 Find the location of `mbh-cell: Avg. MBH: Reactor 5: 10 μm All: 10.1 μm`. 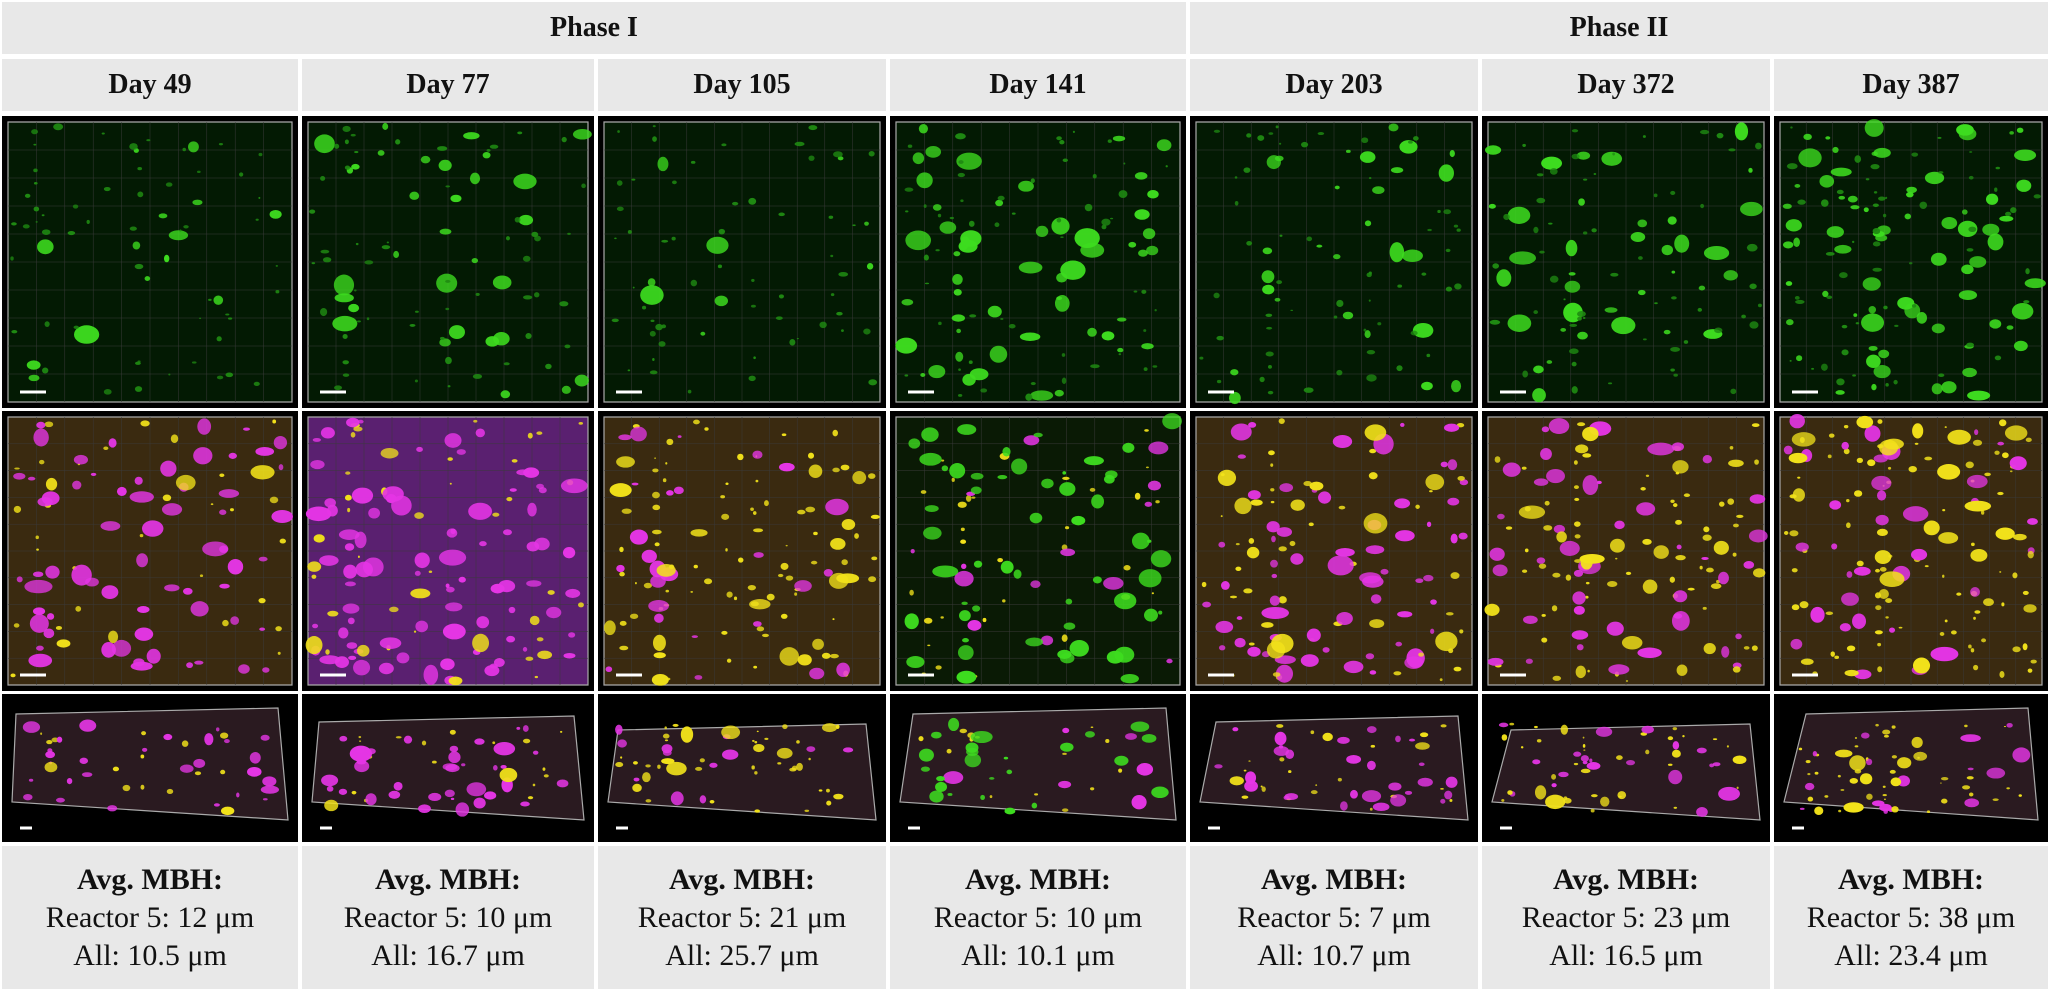

mbh-cell: Avg. MBH: Reactor 5: 10 μm All: 10.1 μm is located at coordinates (1038, 917).